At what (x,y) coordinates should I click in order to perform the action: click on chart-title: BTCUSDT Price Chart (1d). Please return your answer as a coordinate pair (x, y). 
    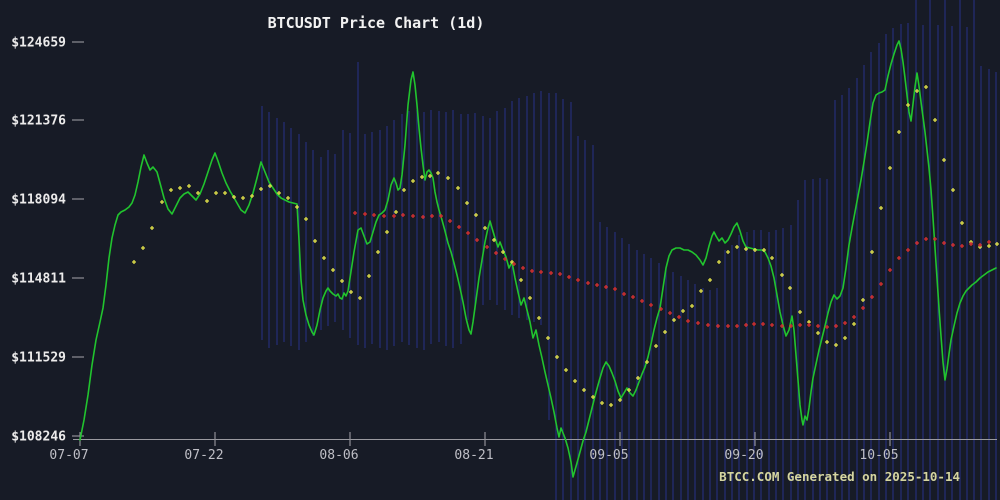
    Looking at the image, I should click on (376, 23).